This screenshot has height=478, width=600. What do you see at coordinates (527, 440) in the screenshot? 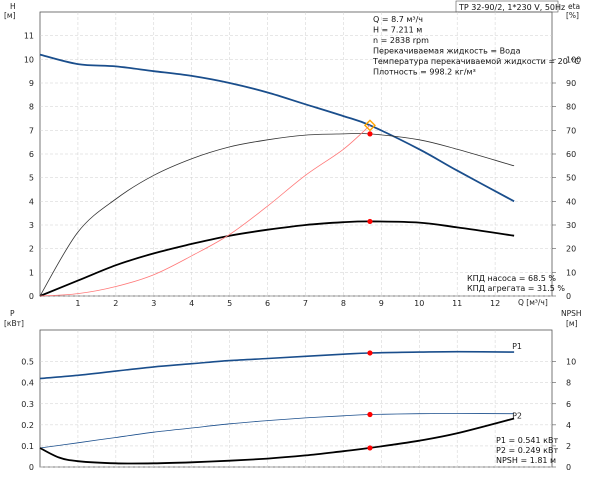
I see `power-info-line: P1 = 0.541 кВт` at bounding box center [527, 440].